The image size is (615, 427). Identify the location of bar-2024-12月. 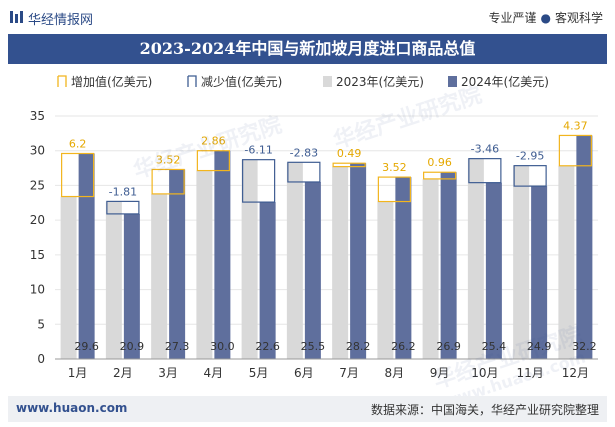
(584, 247).